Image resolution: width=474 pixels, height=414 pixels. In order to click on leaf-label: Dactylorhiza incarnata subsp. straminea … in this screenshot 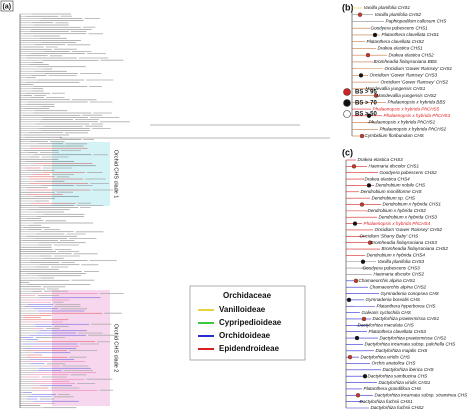, I will do `click(422, 395)`.